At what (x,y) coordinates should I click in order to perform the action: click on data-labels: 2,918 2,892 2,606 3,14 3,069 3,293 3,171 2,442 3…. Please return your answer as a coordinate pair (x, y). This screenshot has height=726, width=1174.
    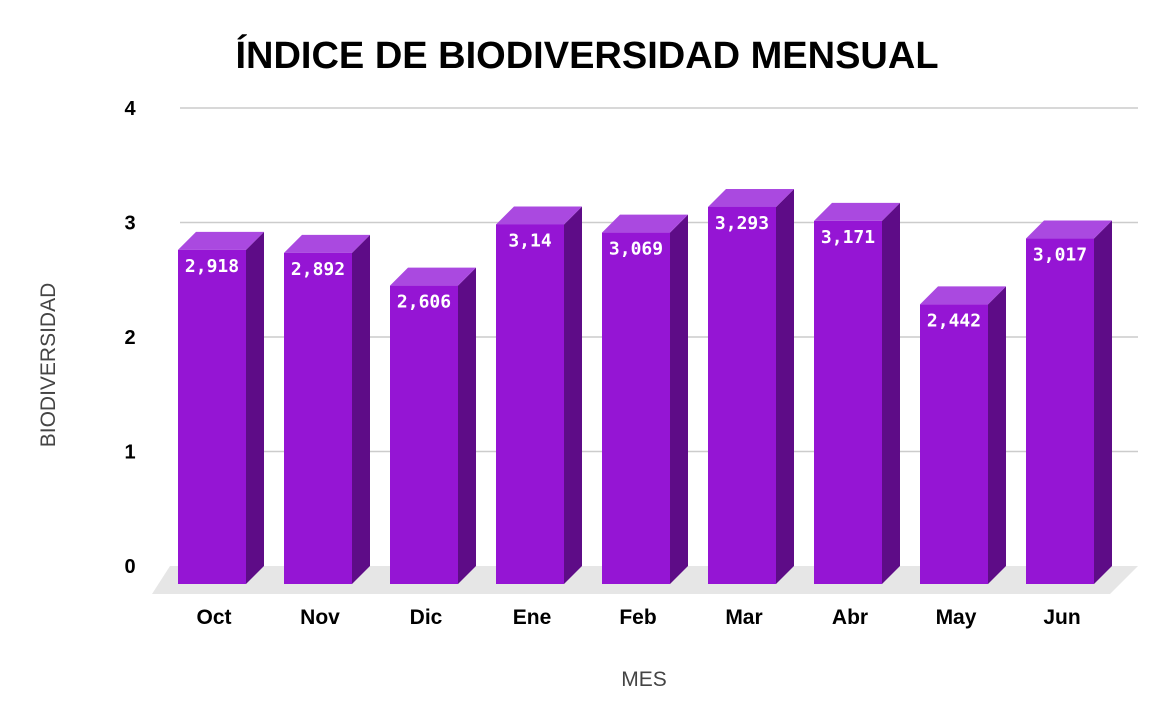
    Looking at the image, I should click on (636, 272).